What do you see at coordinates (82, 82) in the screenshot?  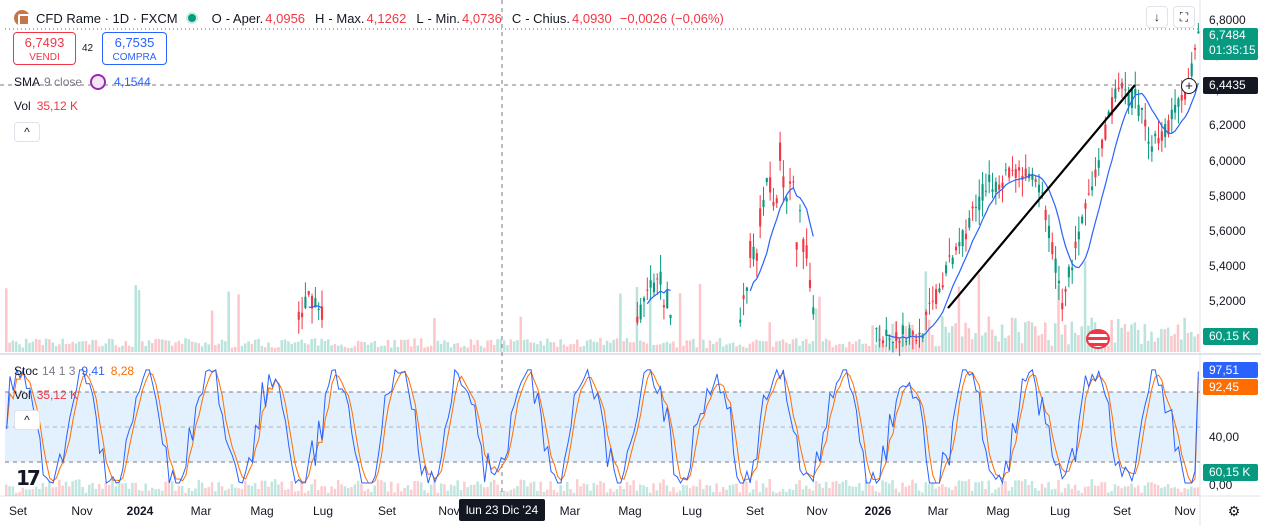 I see `sma-legend: SMA 9 close 4,1544` at bounding box center [82, 82].